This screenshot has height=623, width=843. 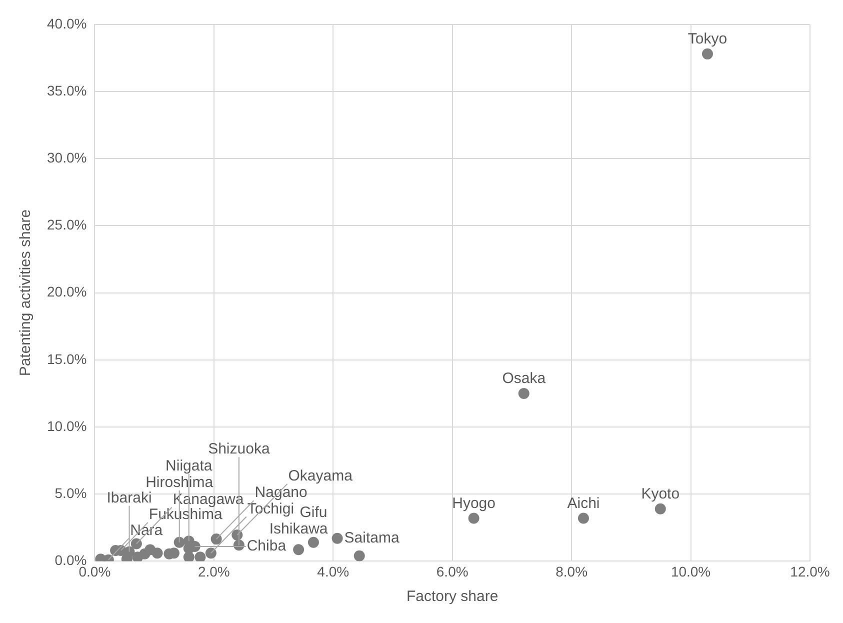 What do you see at coordinates (321, 476) in the screenshot?
I see `annotation: Okayama` at bounding box center [321, 476].